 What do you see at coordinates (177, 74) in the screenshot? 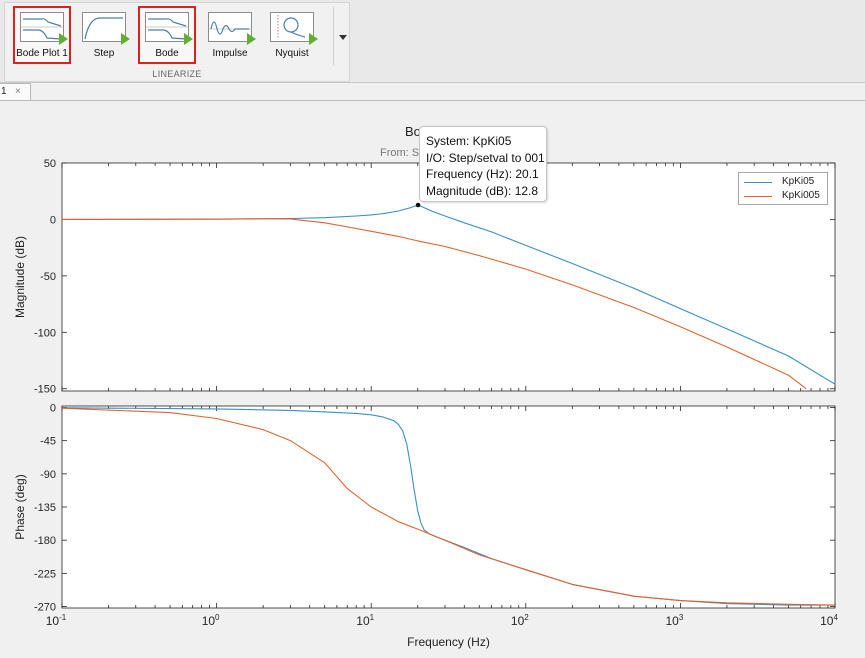
I see `section-label: LINEARIZE` at bounding box center [177, 74].